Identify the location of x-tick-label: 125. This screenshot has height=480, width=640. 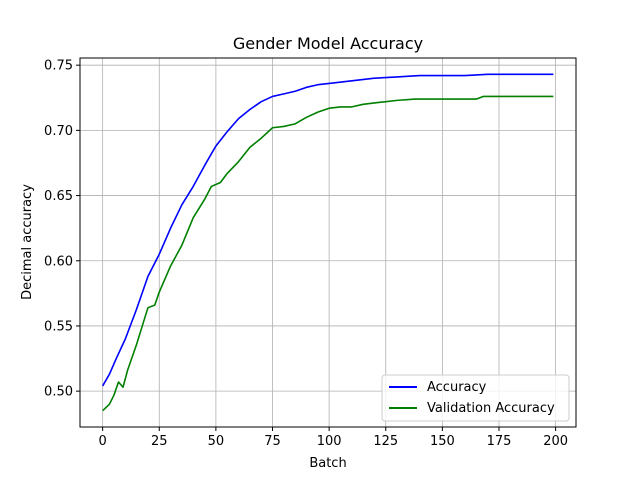
(385, 441).